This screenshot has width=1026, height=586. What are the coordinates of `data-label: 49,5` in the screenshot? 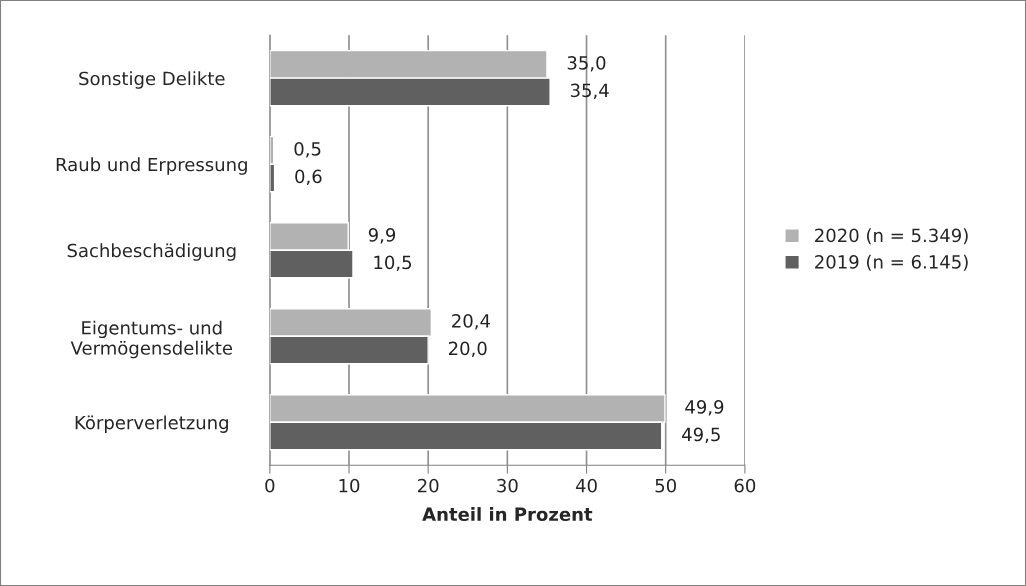 It's located at (701, 435).